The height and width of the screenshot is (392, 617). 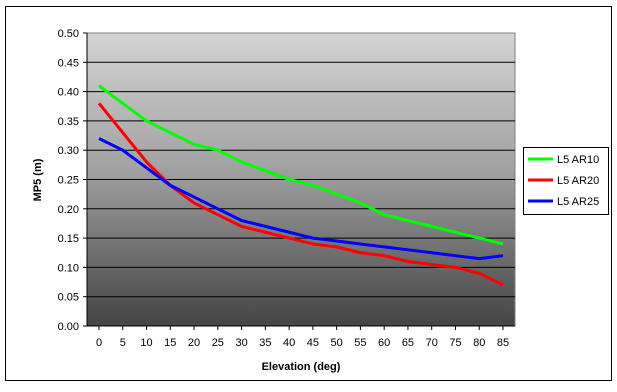 I want to click on x-tick-label: 30, so click(x=241, y=343).